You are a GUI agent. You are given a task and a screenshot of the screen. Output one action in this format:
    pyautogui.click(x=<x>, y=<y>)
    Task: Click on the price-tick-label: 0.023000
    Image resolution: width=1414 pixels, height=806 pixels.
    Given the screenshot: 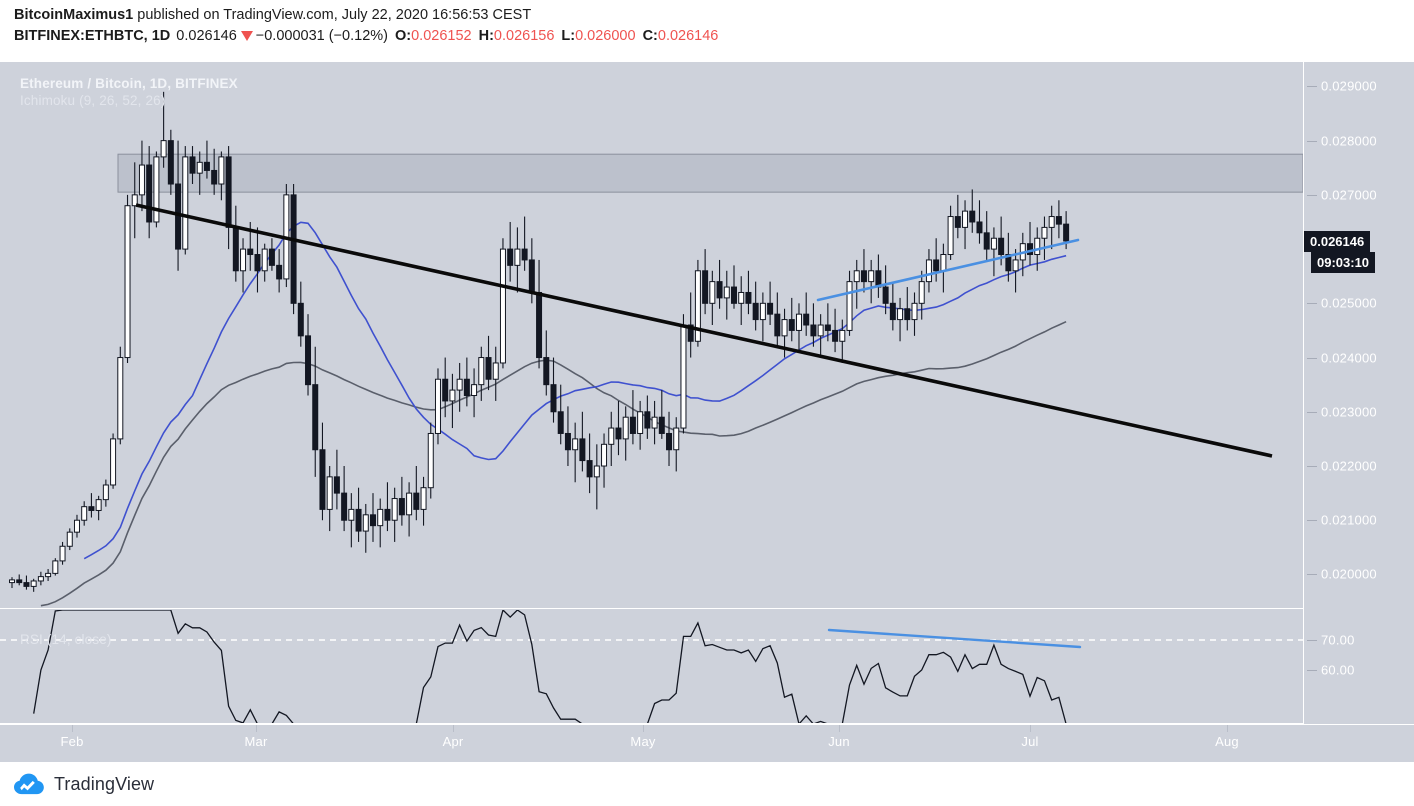 What is the action you would take?
    pyautogui.click(x=1349, y=412)
    